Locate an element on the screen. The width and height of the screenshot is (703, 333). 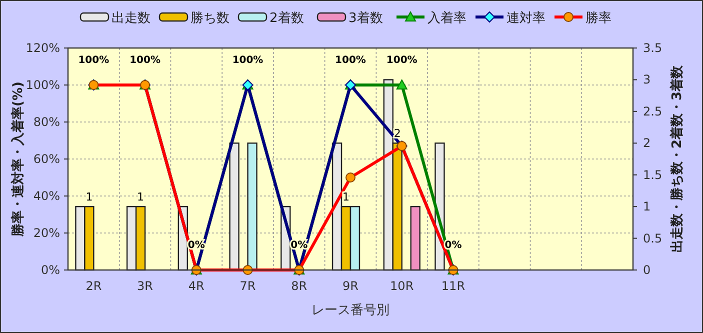
x-tick-label: 8R is located at coordinates (299, 286).